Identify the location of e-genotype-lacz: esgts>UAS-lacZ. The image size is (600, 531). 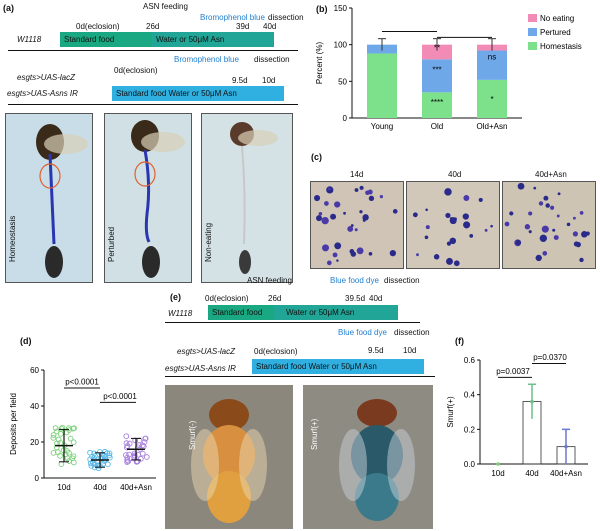
(206, 351).